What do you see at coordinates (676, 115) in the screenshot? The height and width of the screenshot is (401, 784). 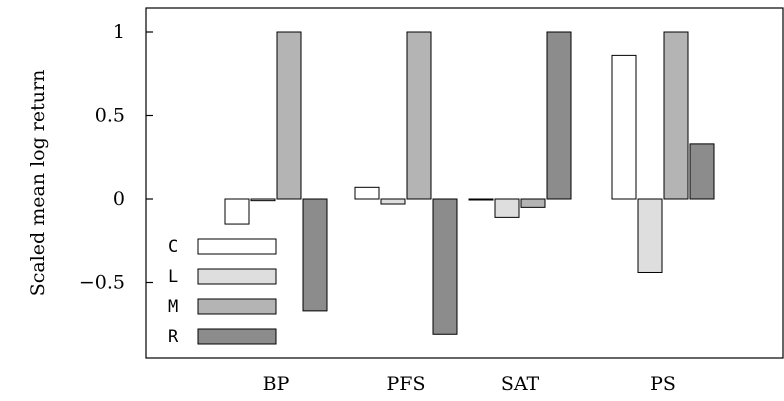 I see `bar-ps-m` at bounding box center [676, 115].